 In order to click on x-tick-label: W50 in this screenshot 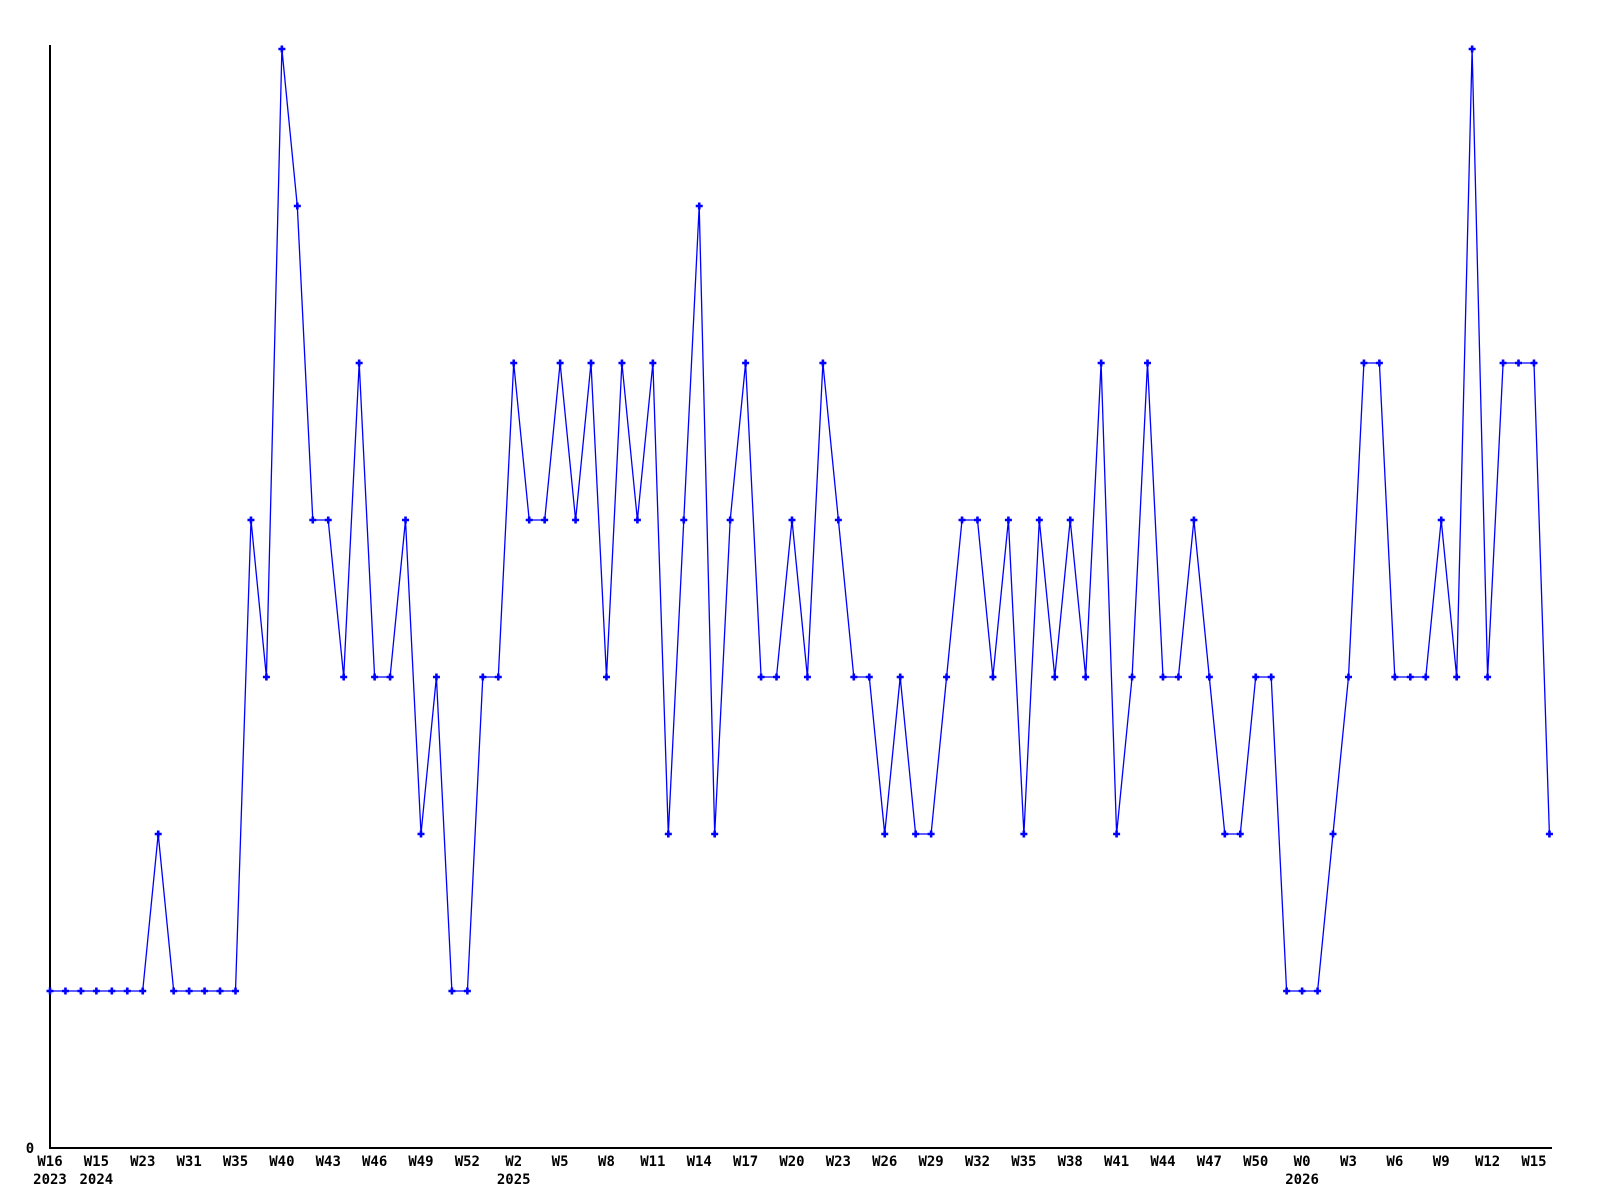, I will do `click(1255, 1162)`.